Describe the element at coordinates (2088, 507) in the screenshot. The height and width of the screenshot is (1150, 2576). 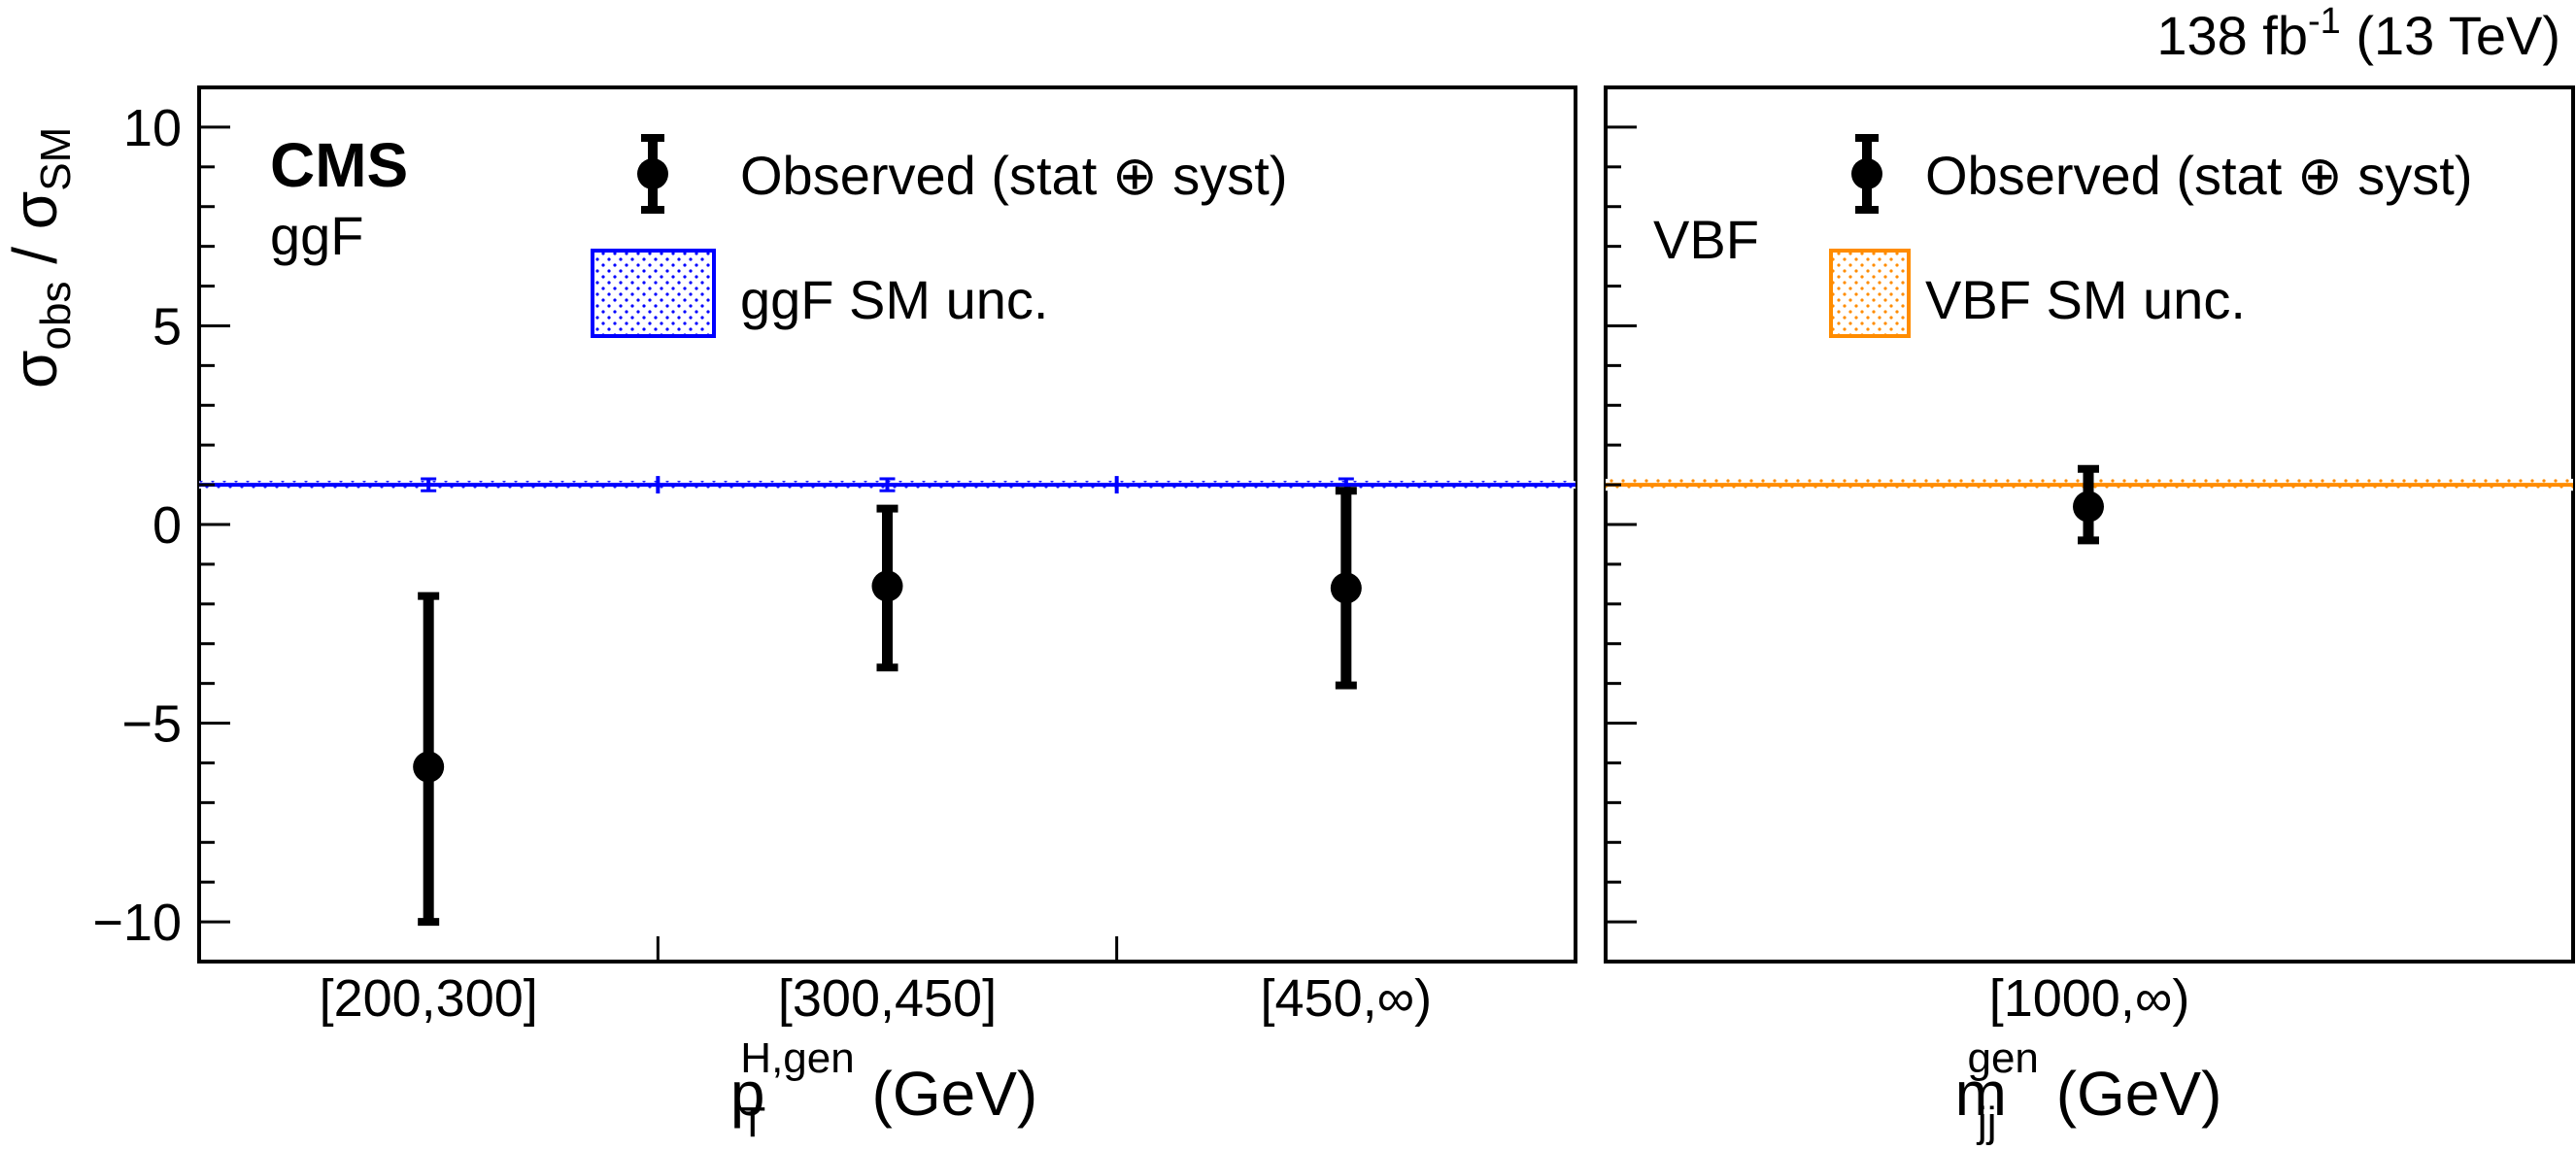
I see `vbf-observed-point` at that location.